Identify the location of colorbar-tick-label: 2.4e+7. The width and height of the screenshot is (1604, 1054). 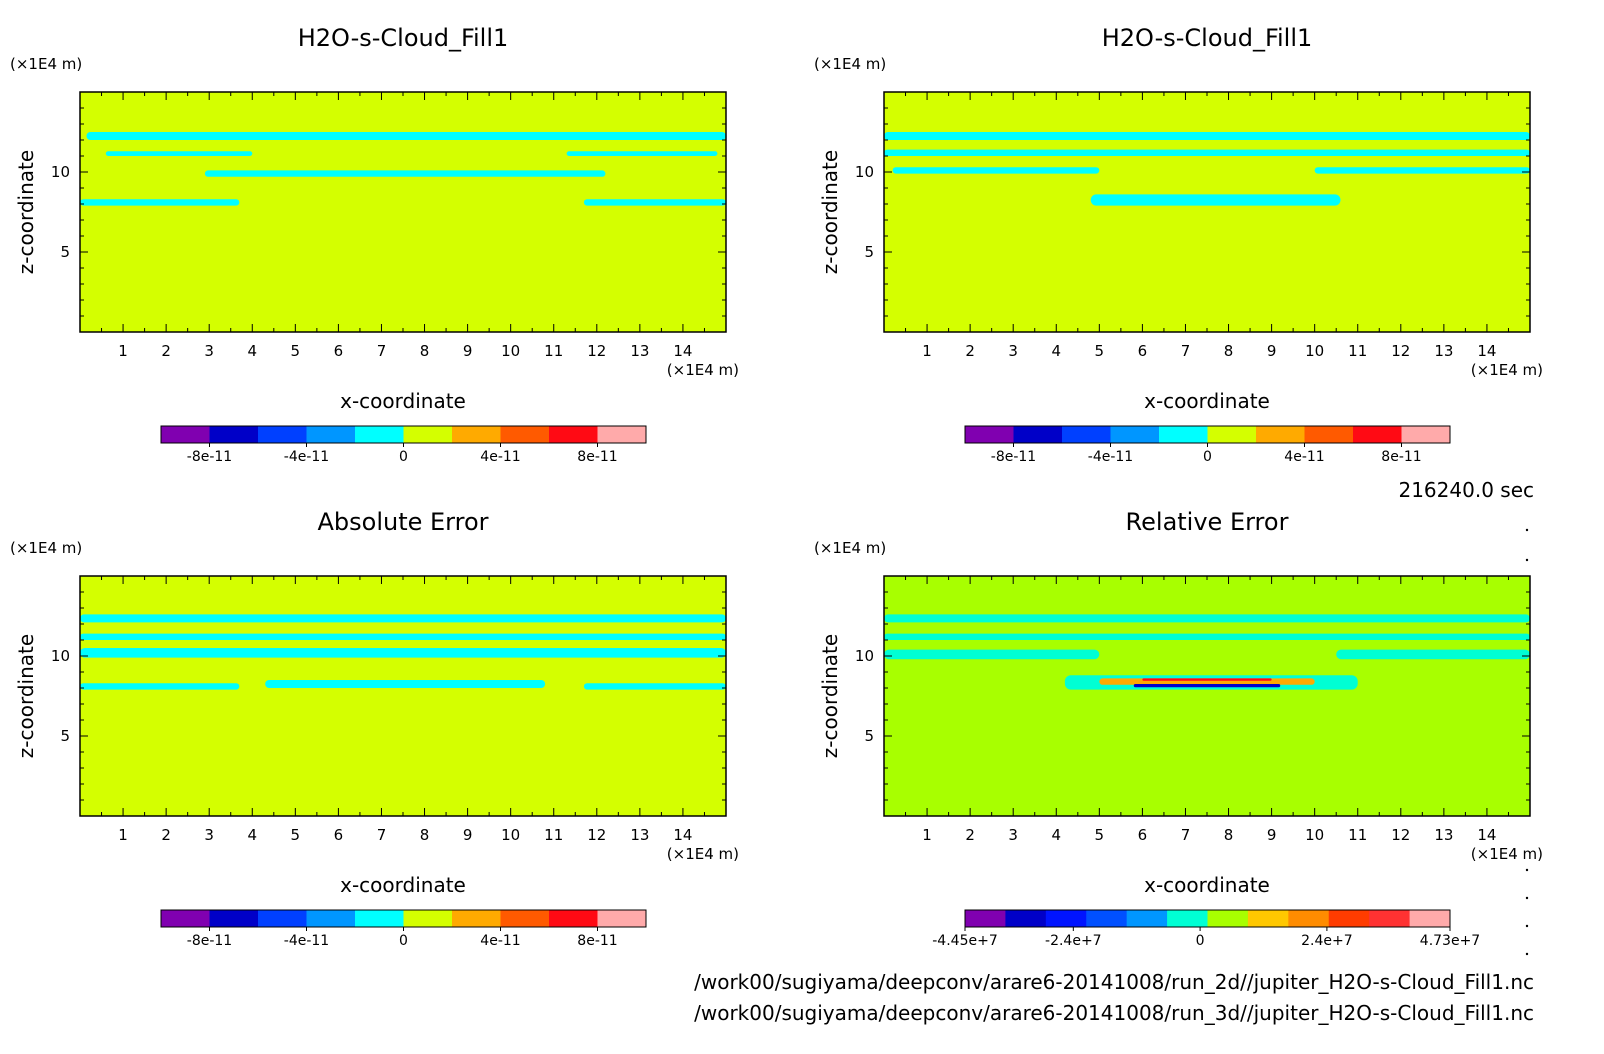
(1327, 941).